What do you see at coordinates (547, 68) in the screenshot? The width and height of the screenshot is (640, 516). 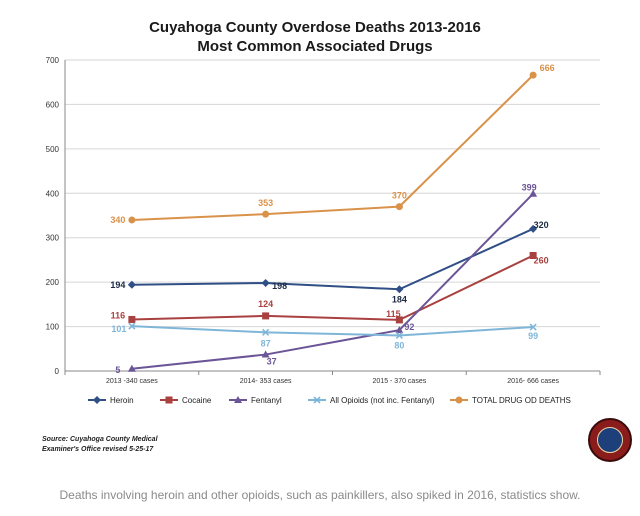 I see `data-label: 666` at bounding box center [547, 68].